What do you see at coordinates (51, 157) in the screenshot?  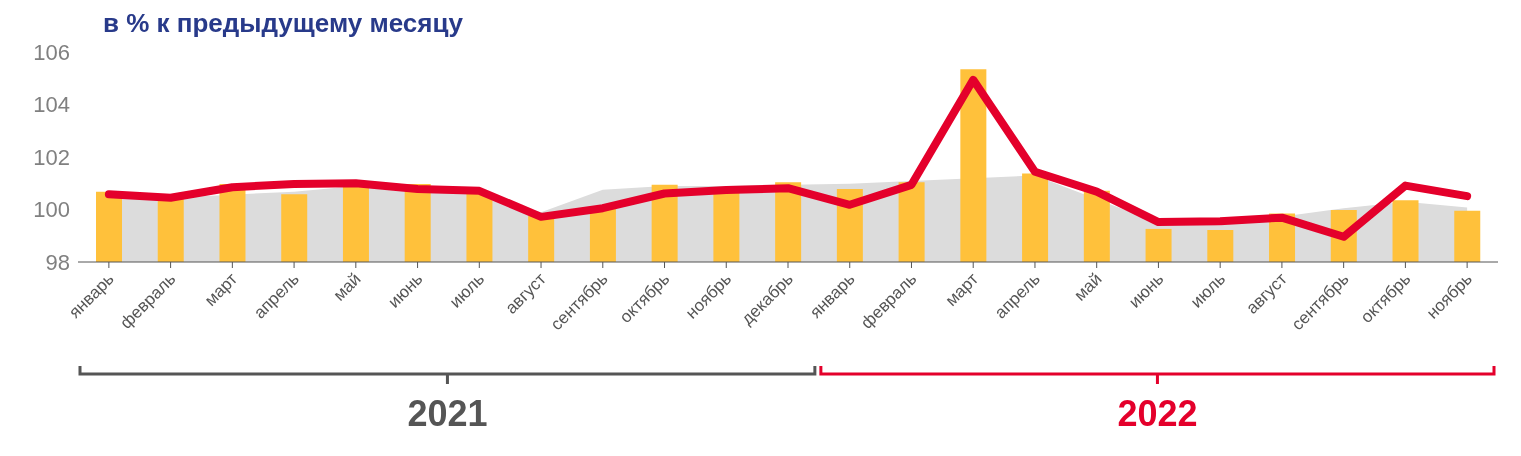 I see `y-tick-label: 102` at bounding box center [51, 157].